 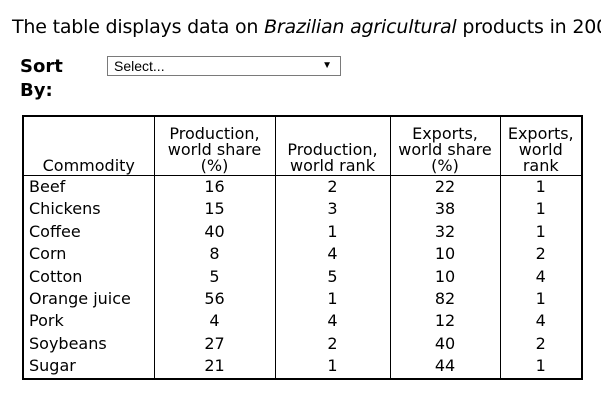 What do you see at coordinates (360, 27) in the screenshot?
I see `intro-emphasis: Brazilian agricultural` at bounding box center [360, 27].